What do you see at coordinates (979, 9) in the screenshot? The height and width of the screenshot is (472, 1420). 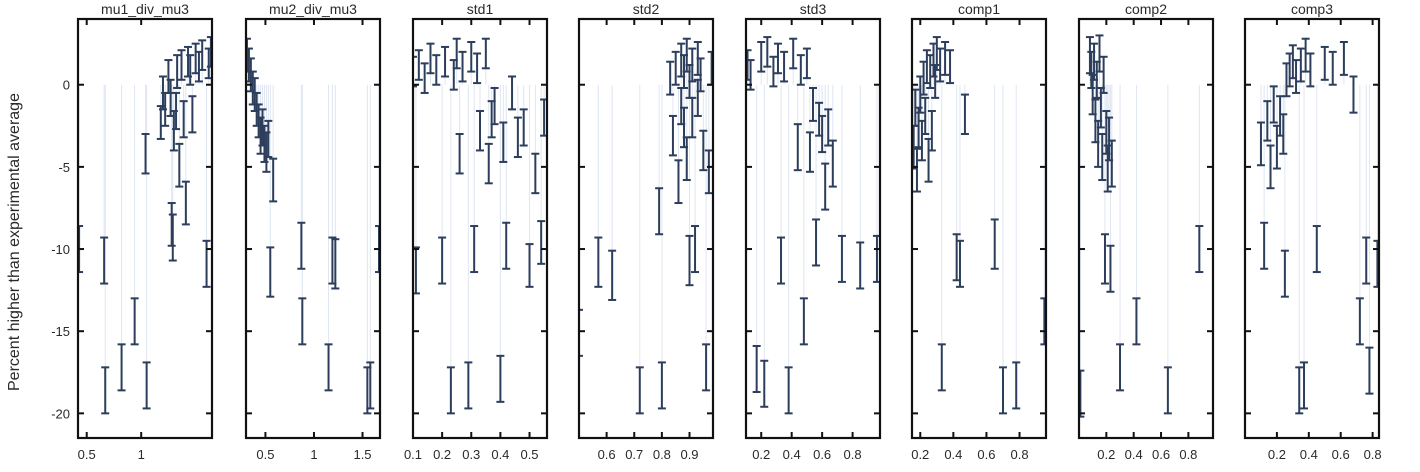 I see `panel-title: comp1` at bounding box center [979, 9].